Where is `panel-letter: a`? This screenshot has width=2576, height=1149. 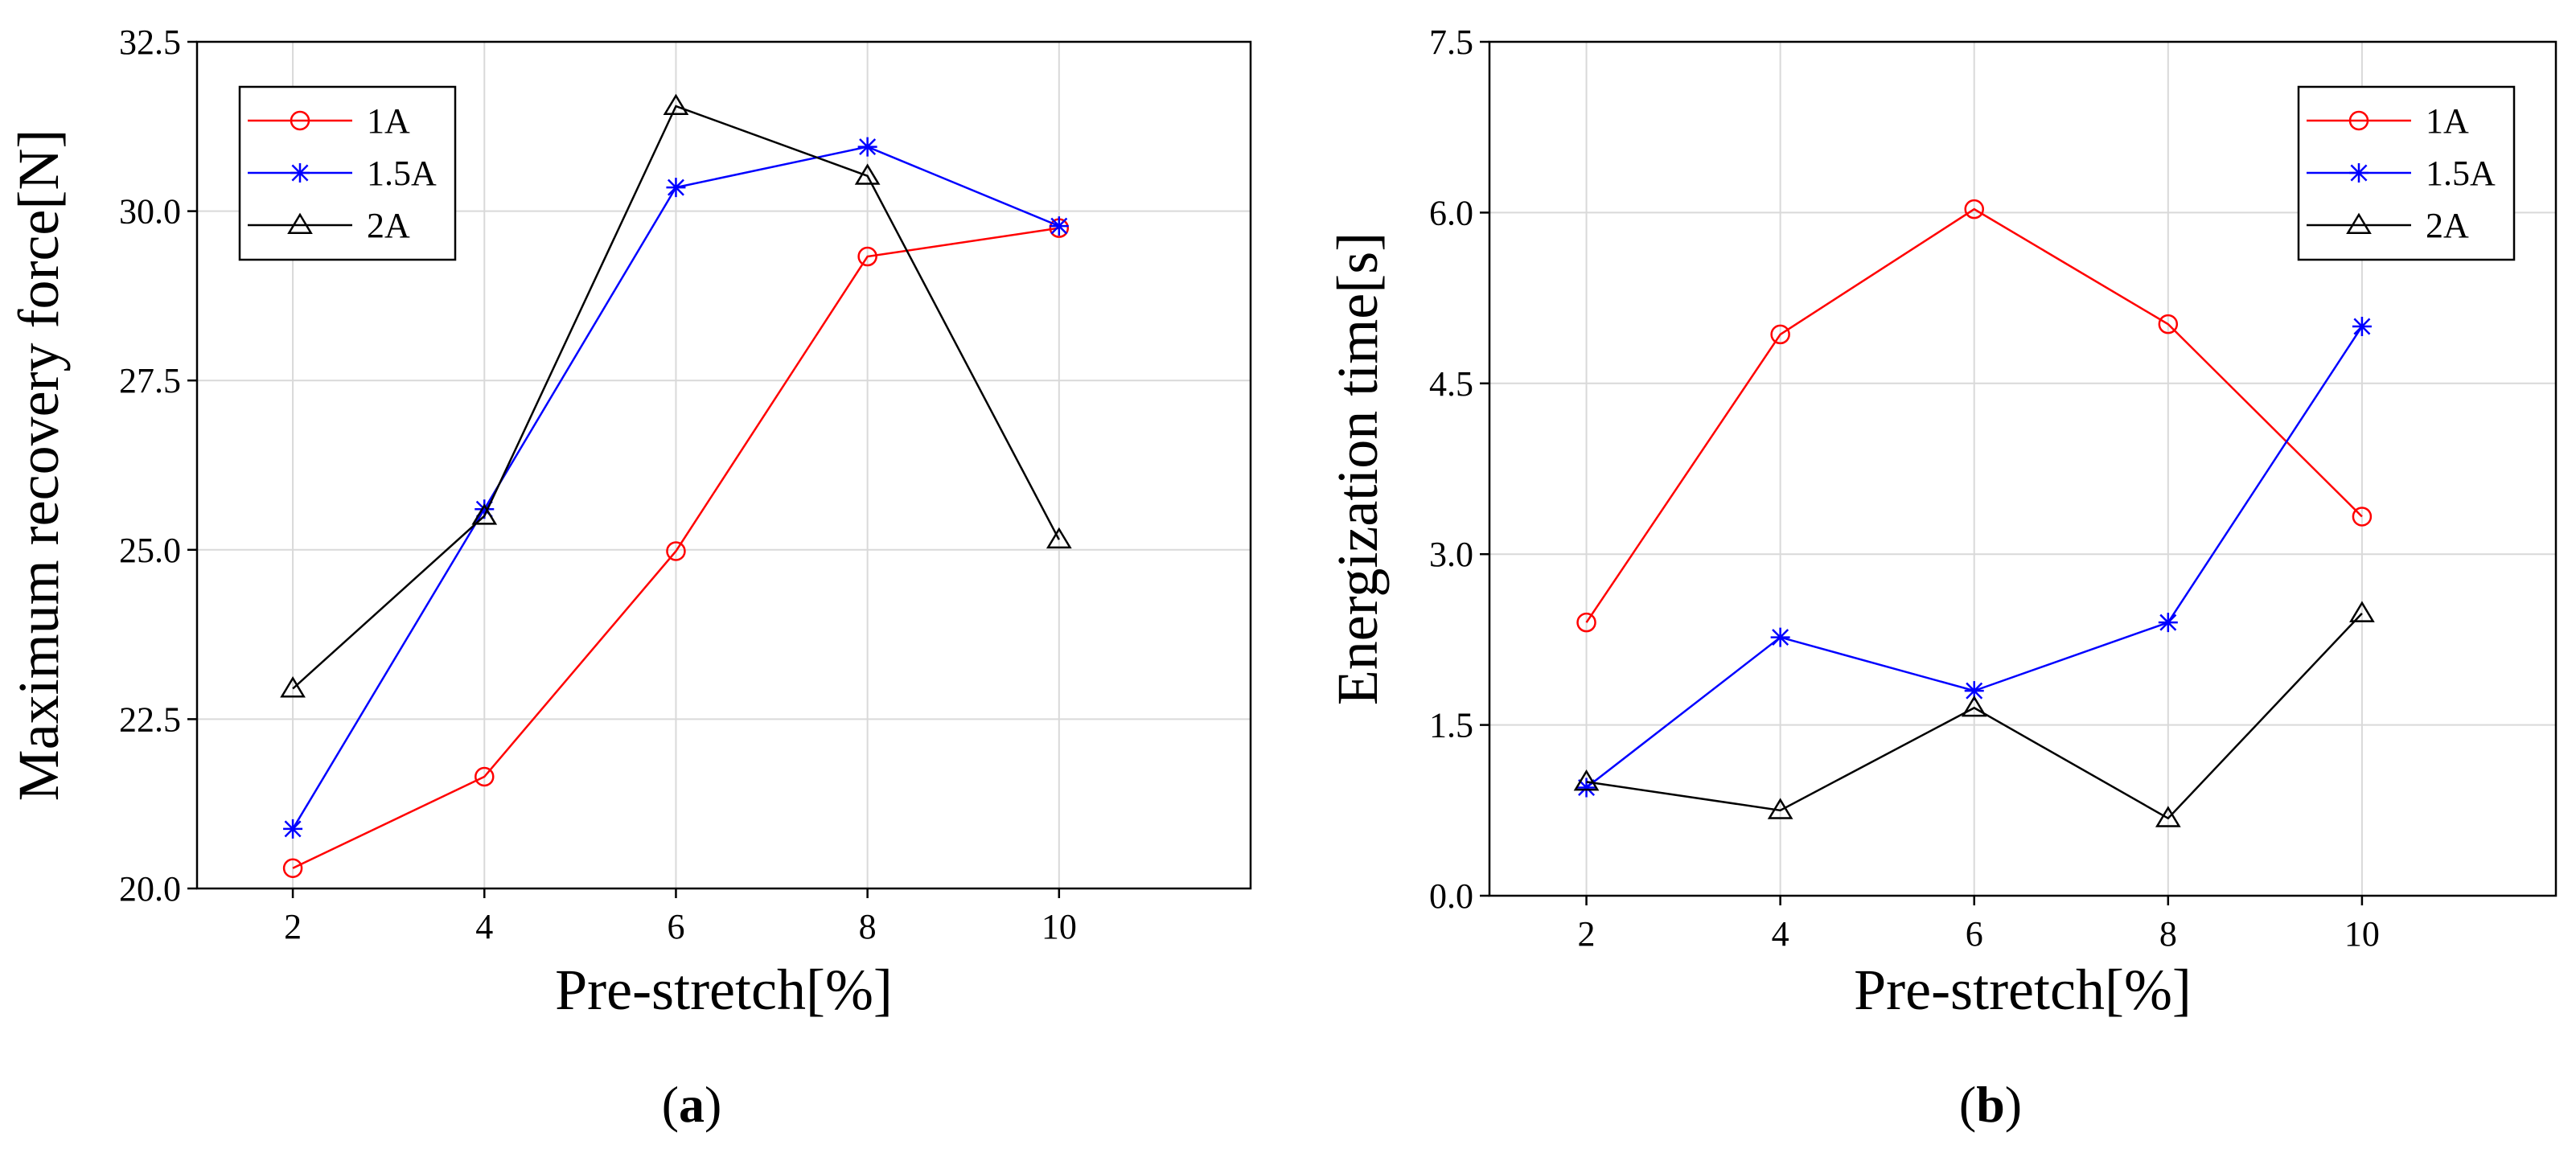
panel-letter: a is located at coordinates (692, 1104).